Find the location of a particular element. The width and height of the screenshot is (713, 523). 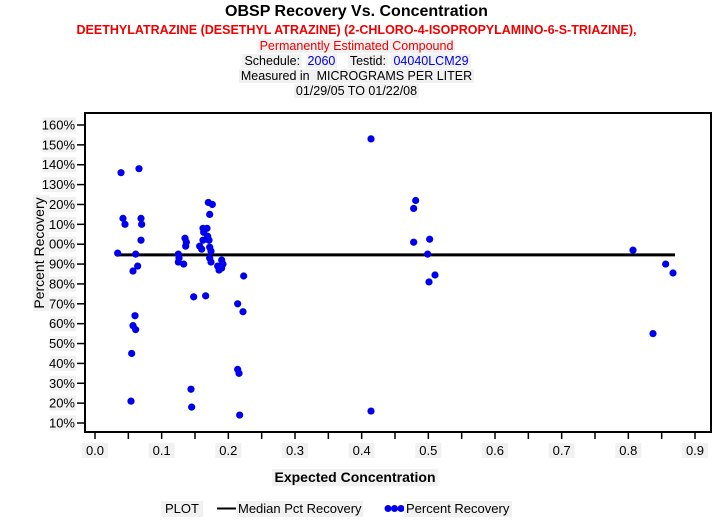

x-tick-label: 0.1 is located at coordinates (162, 450).